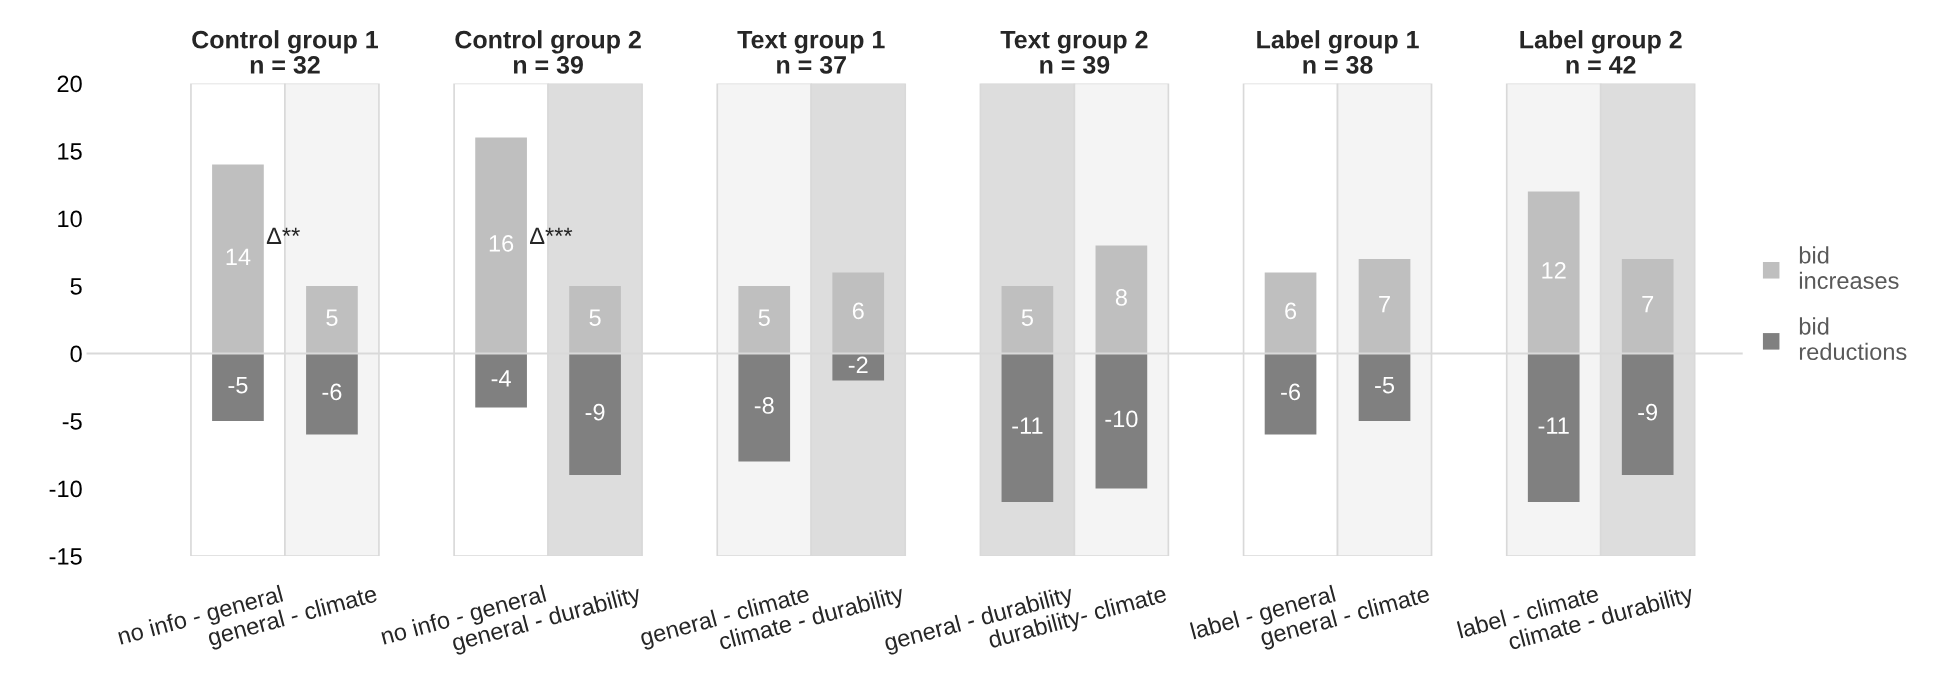  I want to click on legend-label: bid reductions, so click(1853, 339).